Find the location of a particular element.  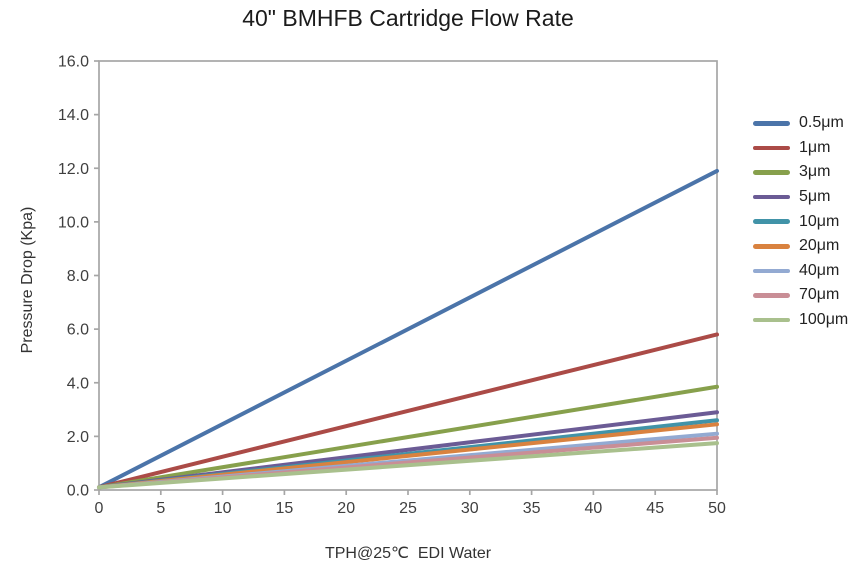

x-tick-label: 20 is located at coordinates (346, 508).